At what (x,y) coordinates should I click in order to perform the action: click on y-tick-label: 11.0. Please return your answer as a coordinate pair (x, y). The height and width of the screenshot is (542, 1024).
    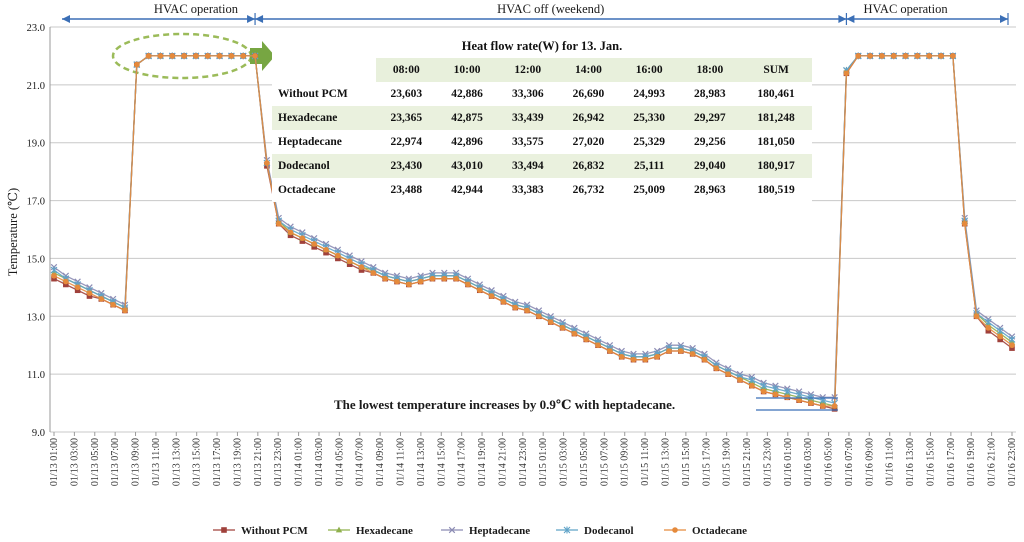
    Looking at the image, I should click on (36, 375).